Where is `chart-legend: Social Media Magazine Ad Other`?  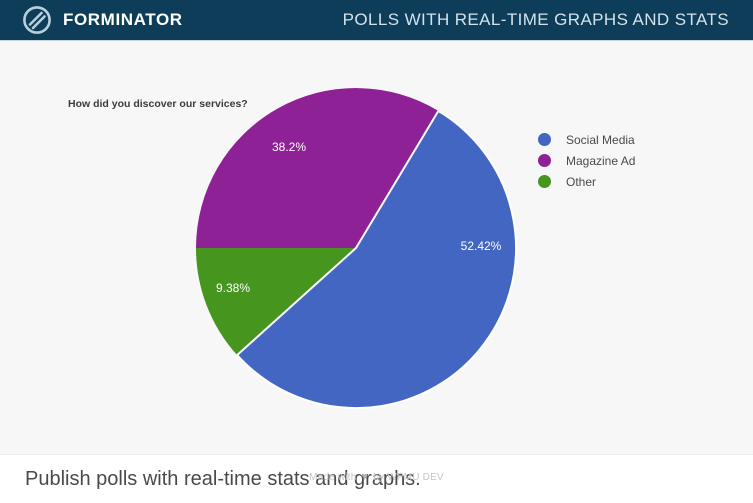 chart-legend: Social Media Magazine Ad Other is located at coordinates (586, 160).